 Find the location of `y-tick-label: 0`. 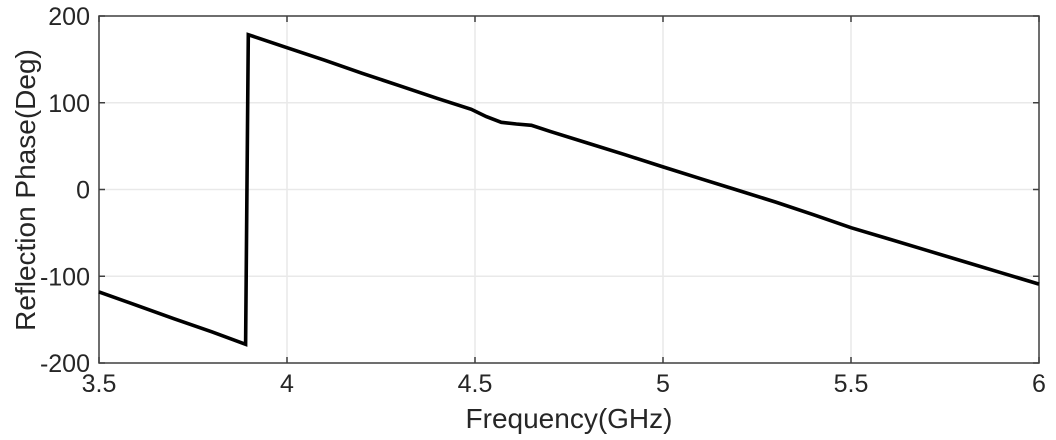

y-tick-label: 0 is located at coordinates (83, 191).